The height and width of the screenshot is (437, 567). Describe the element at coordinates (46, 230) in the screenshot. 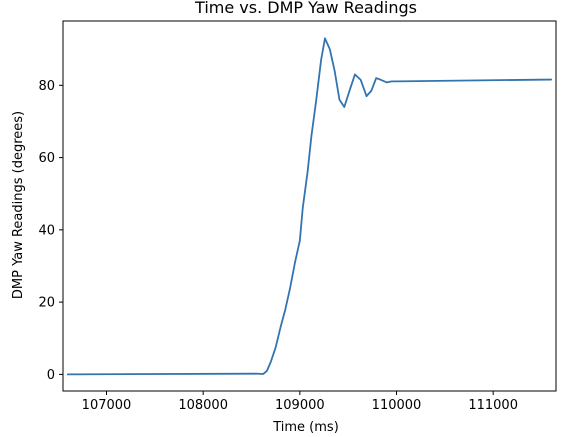

I see `y-tick-label: 40` at that location.